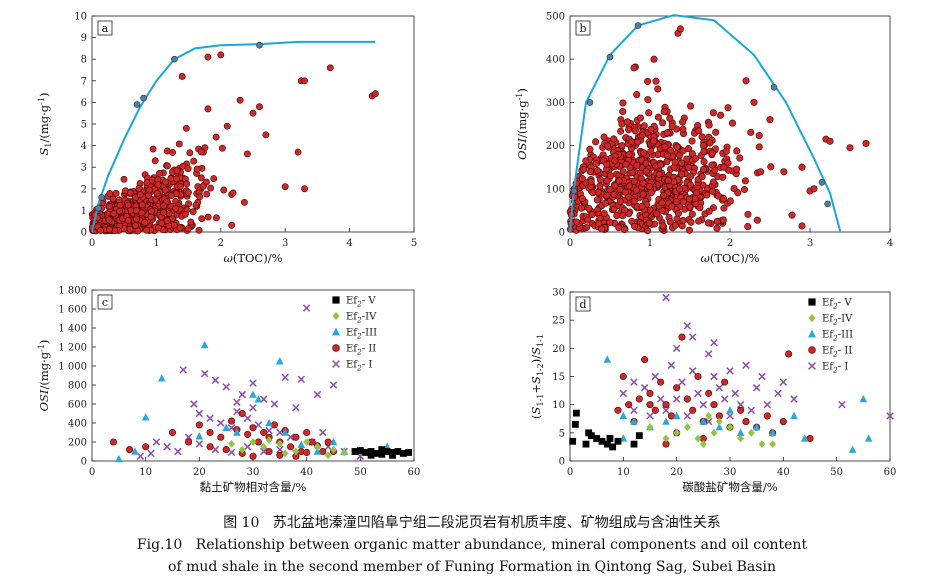  I want to click on y-tick-label: 4, so click(84, 146).